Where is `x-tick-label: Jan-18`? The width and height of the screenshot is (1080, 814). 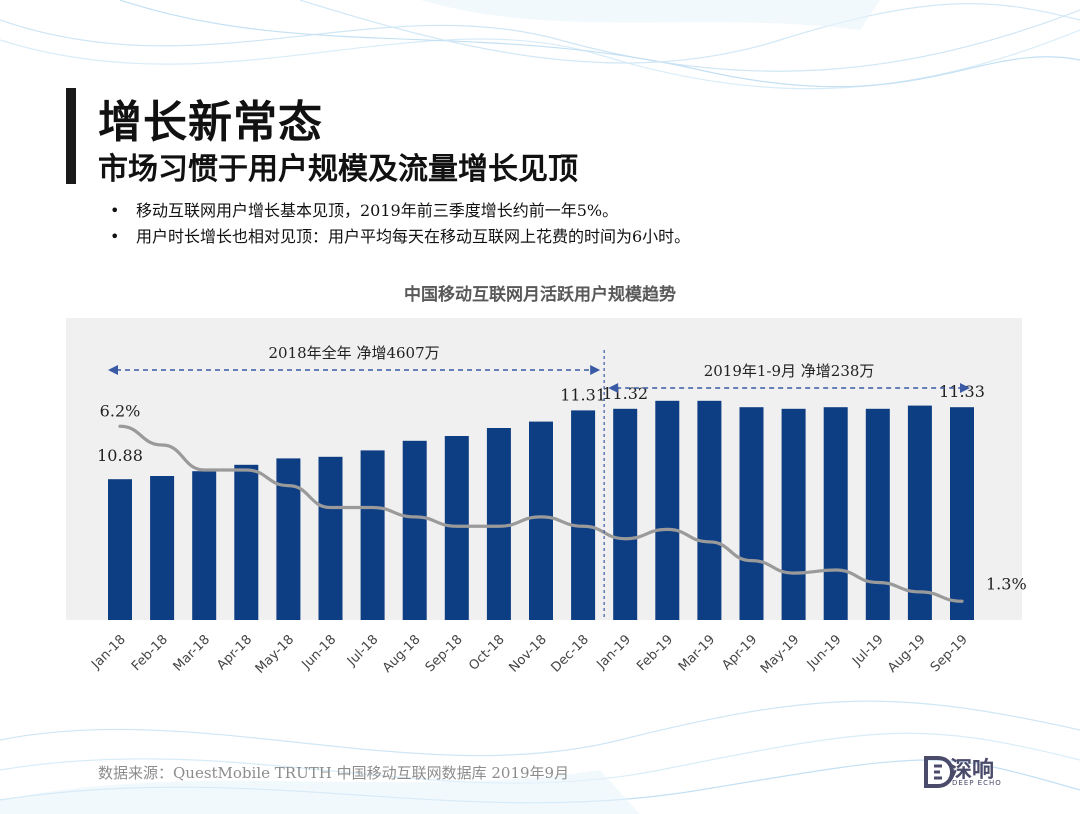 x-tick-label: Jan-18 is located at coordinates (108, 652).